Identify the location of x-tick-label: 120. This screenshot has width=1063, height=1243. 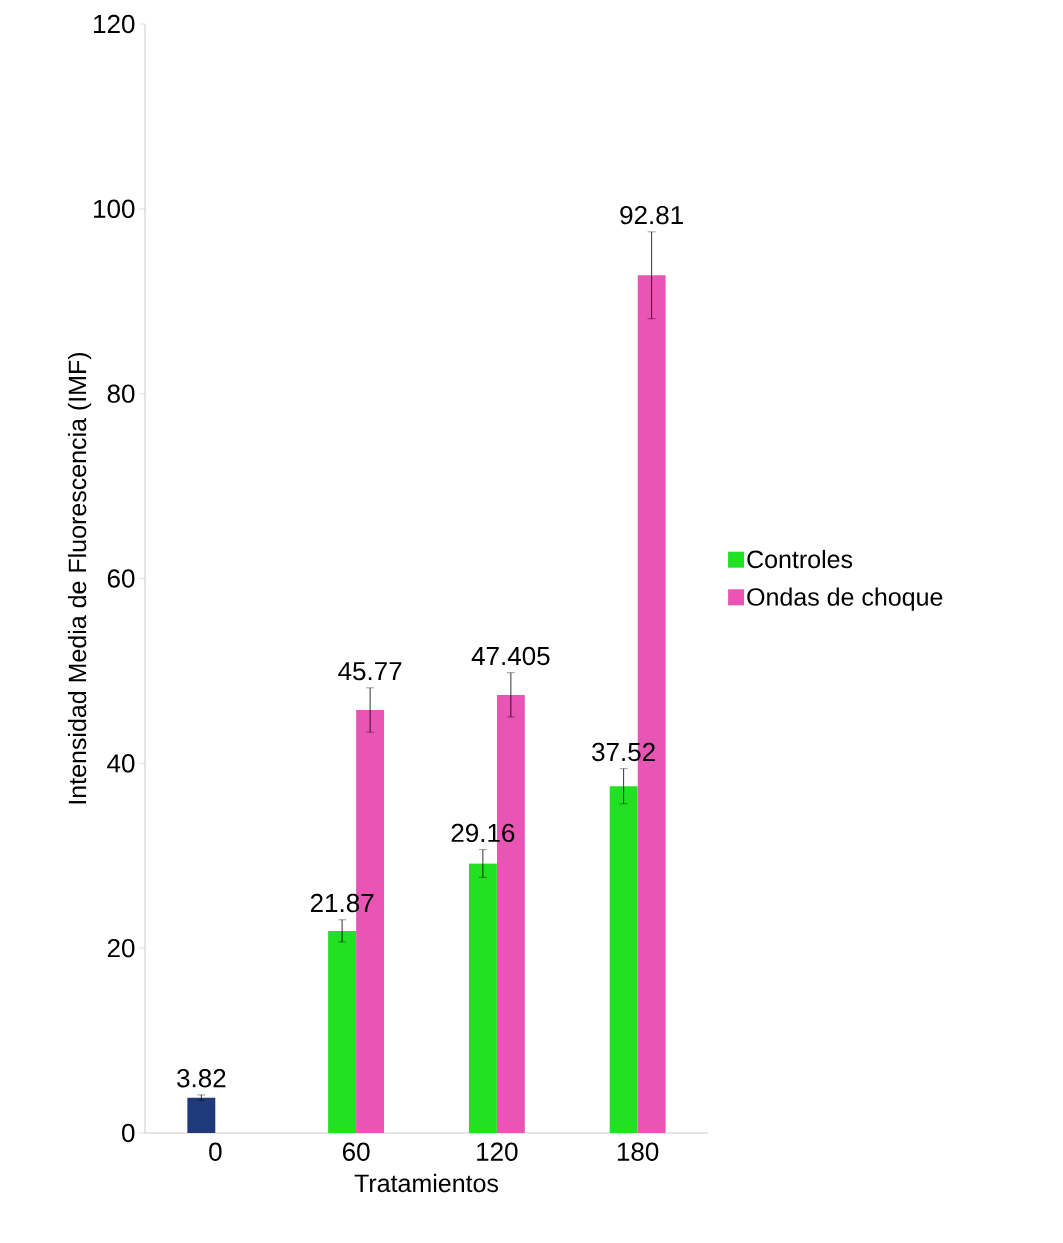
(497, 1151).